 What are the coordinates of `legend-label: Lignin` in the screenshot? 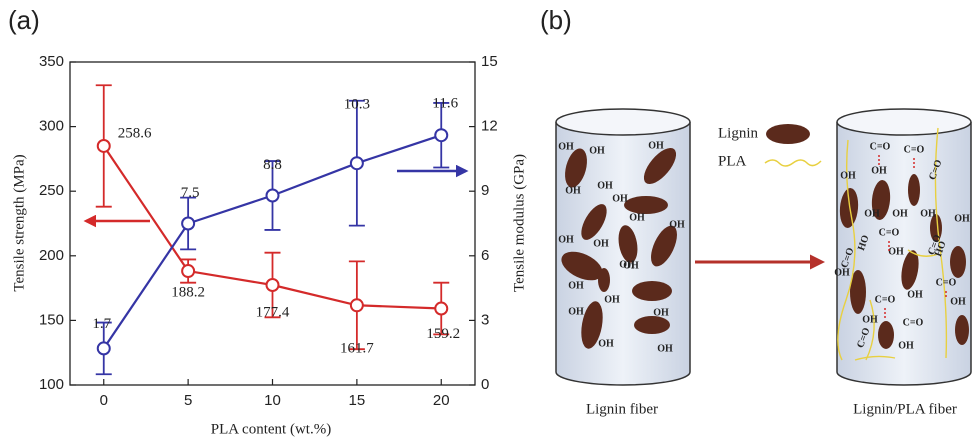 It's located at (738, 133).